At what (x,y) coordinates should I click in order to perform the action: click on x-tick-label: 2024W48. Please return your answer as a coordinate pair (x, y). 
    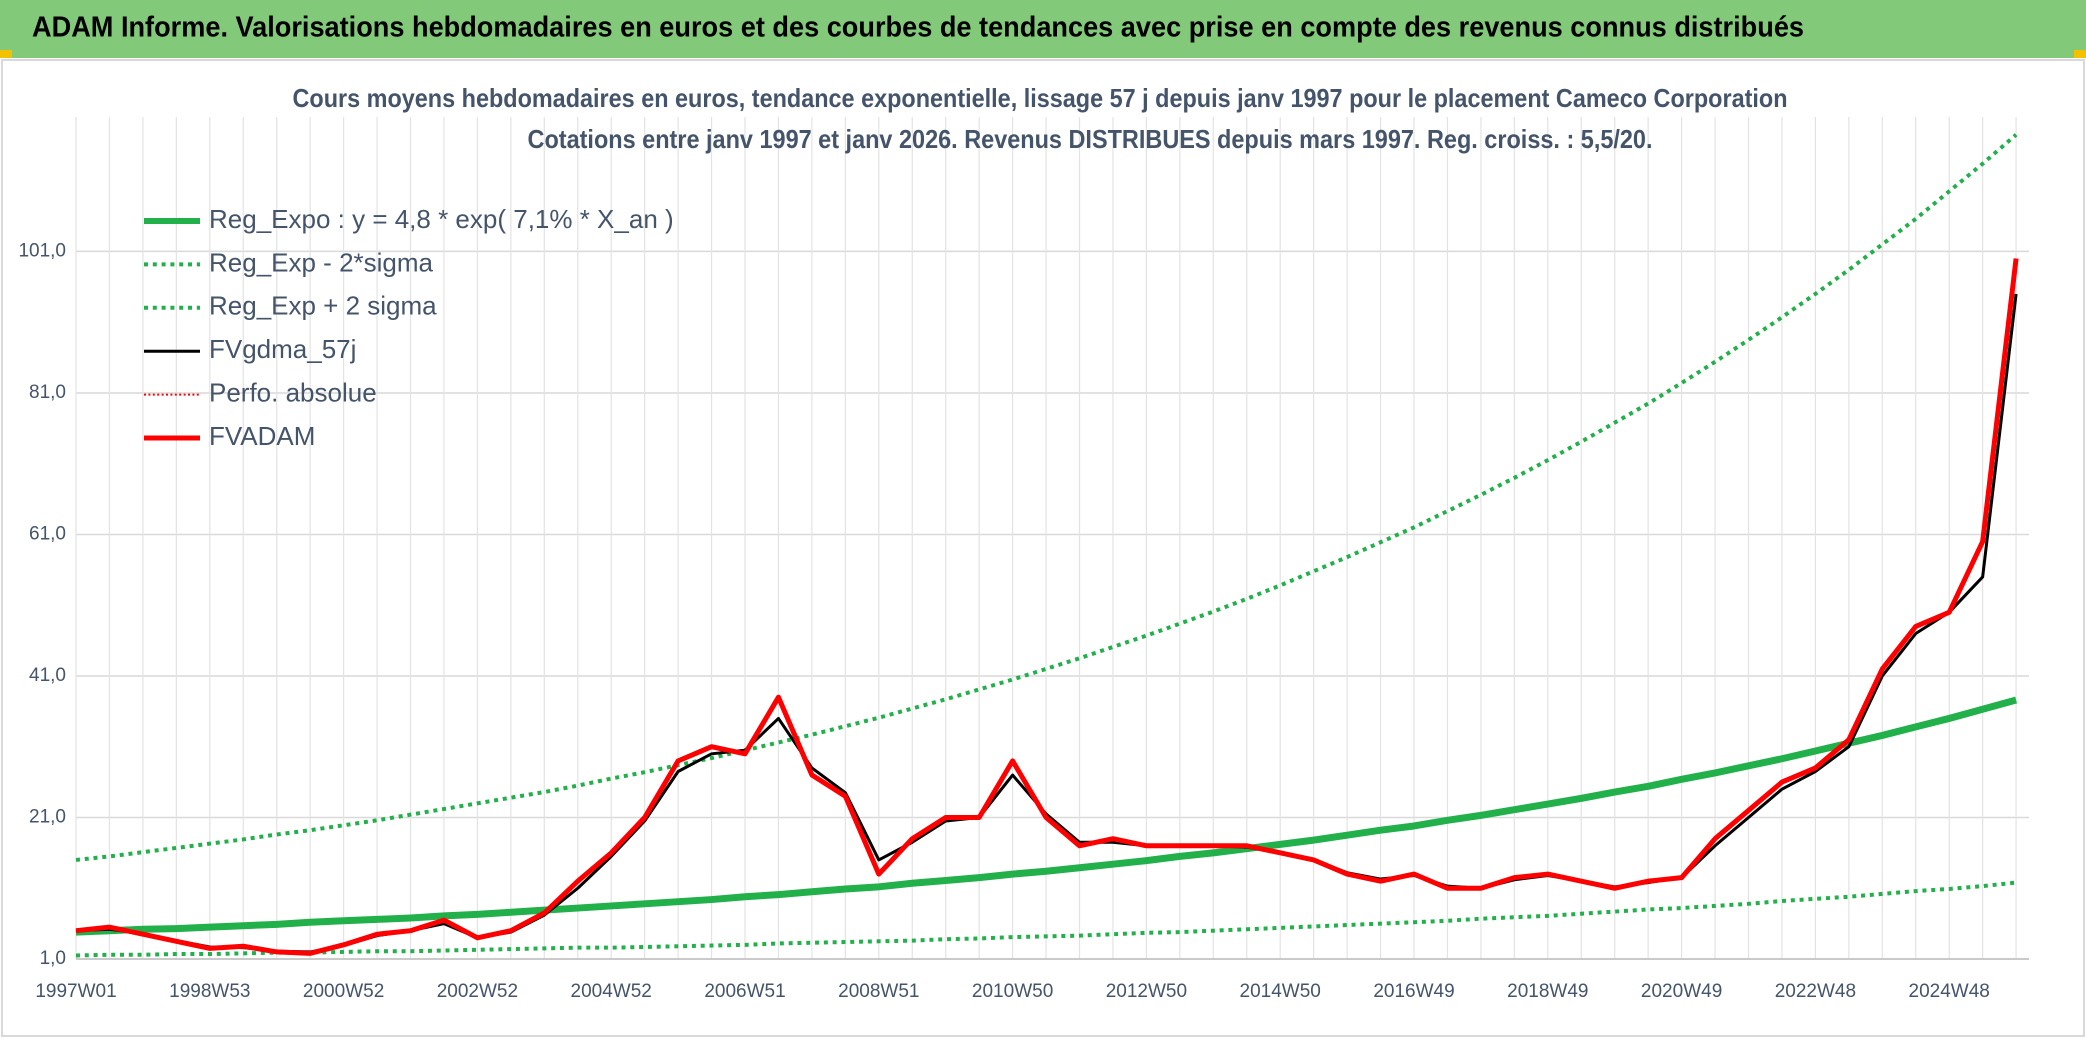
    Looking at the image, I should click on (1949, 991).